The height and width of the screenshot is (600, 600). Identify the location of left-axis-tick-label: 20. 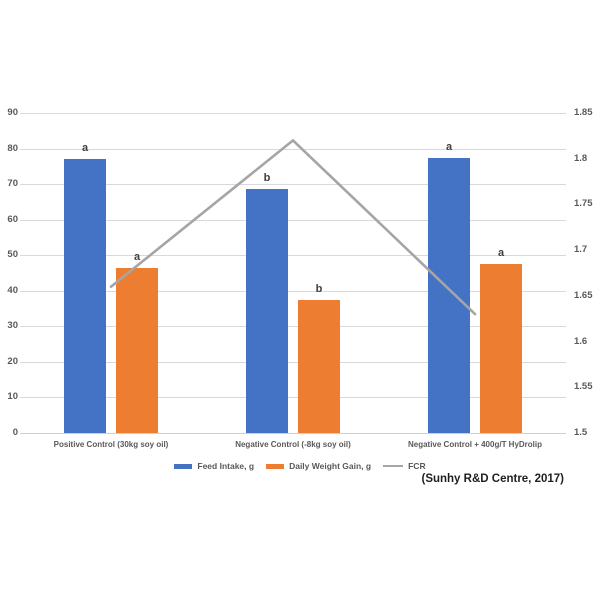
(12, 361).